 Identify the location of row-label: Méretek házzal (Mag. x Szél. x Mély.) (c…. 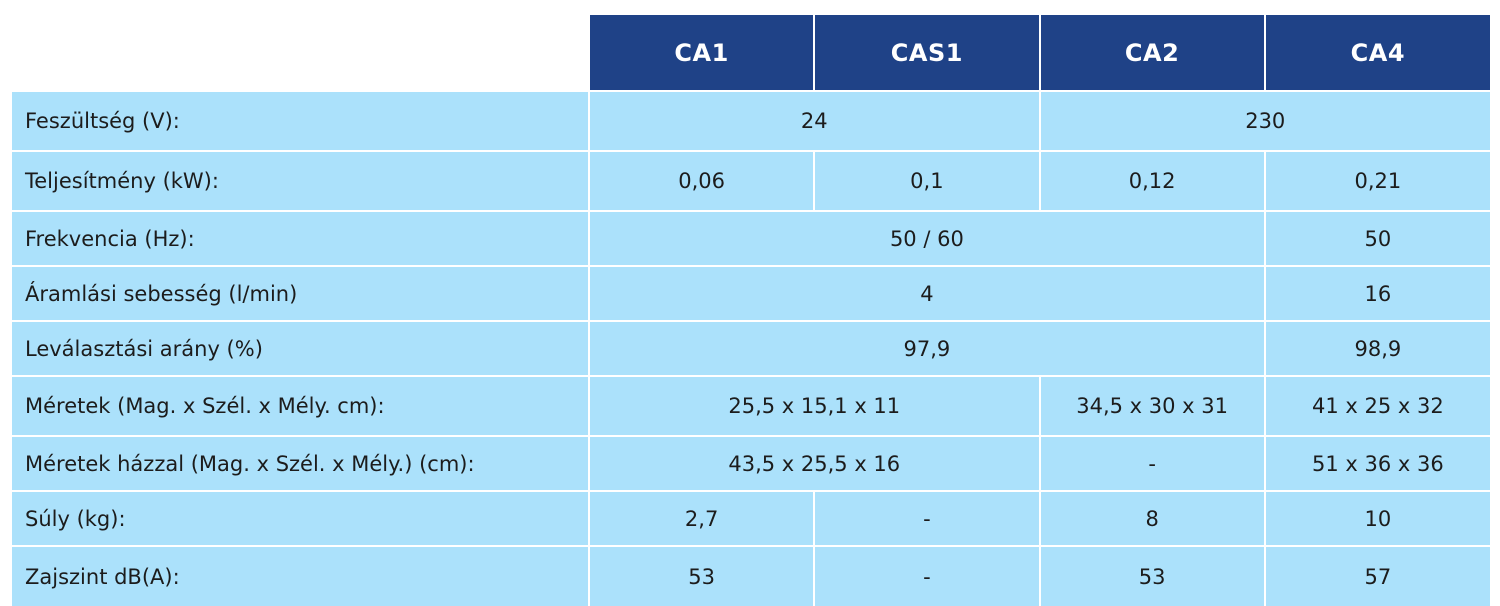
(300, 463).